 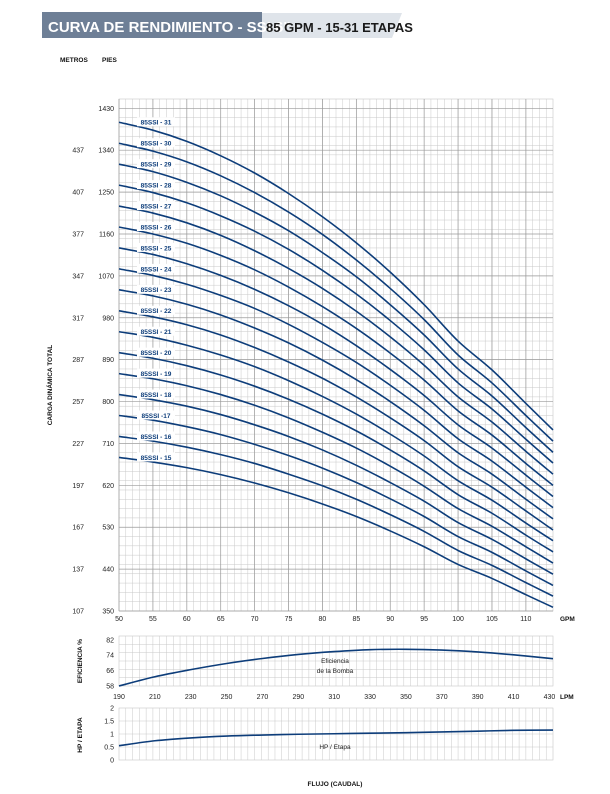 I want to click on eff-axis-label: EFICIENCIA %, so click(x=80, y=661).